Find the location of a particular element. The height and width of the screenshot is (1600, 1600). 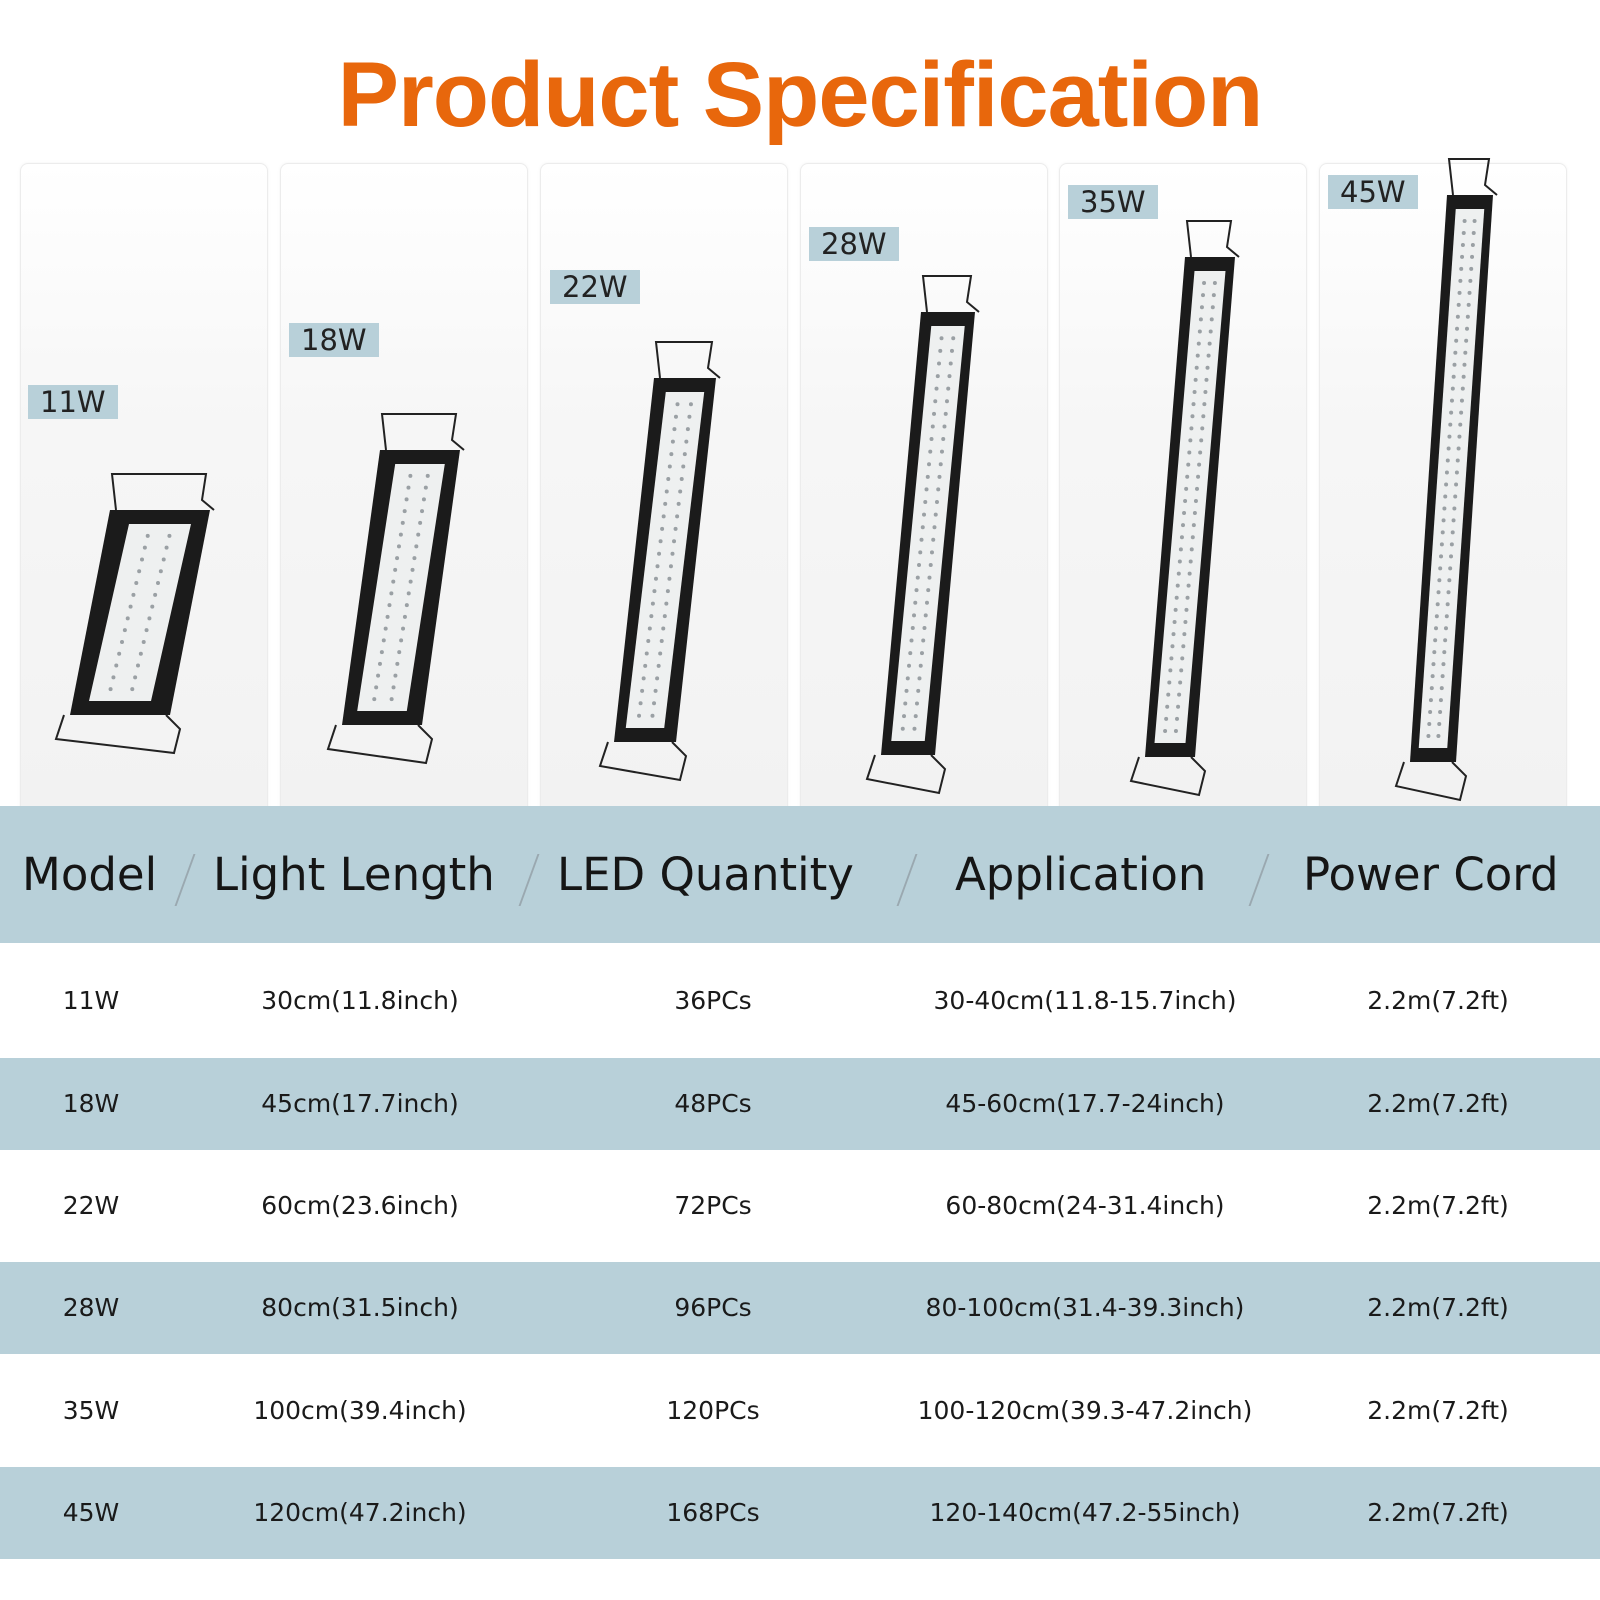

cell-led-quantity: 36PCs is located at coordinates (713, 1000).